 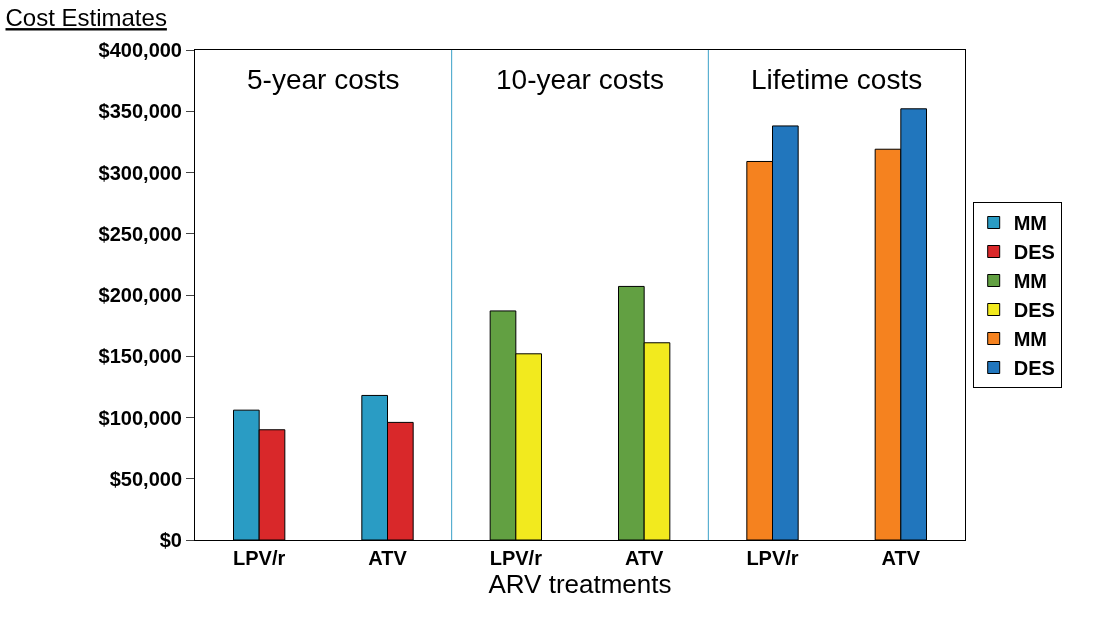 I want to click on y-tick-label: $300,000, so click(x=140, y=172).